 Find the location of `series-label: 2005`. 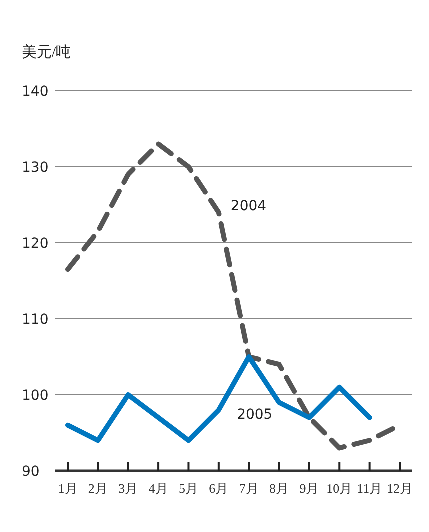

series-label: 2005 is located at coordinates (255, 415).